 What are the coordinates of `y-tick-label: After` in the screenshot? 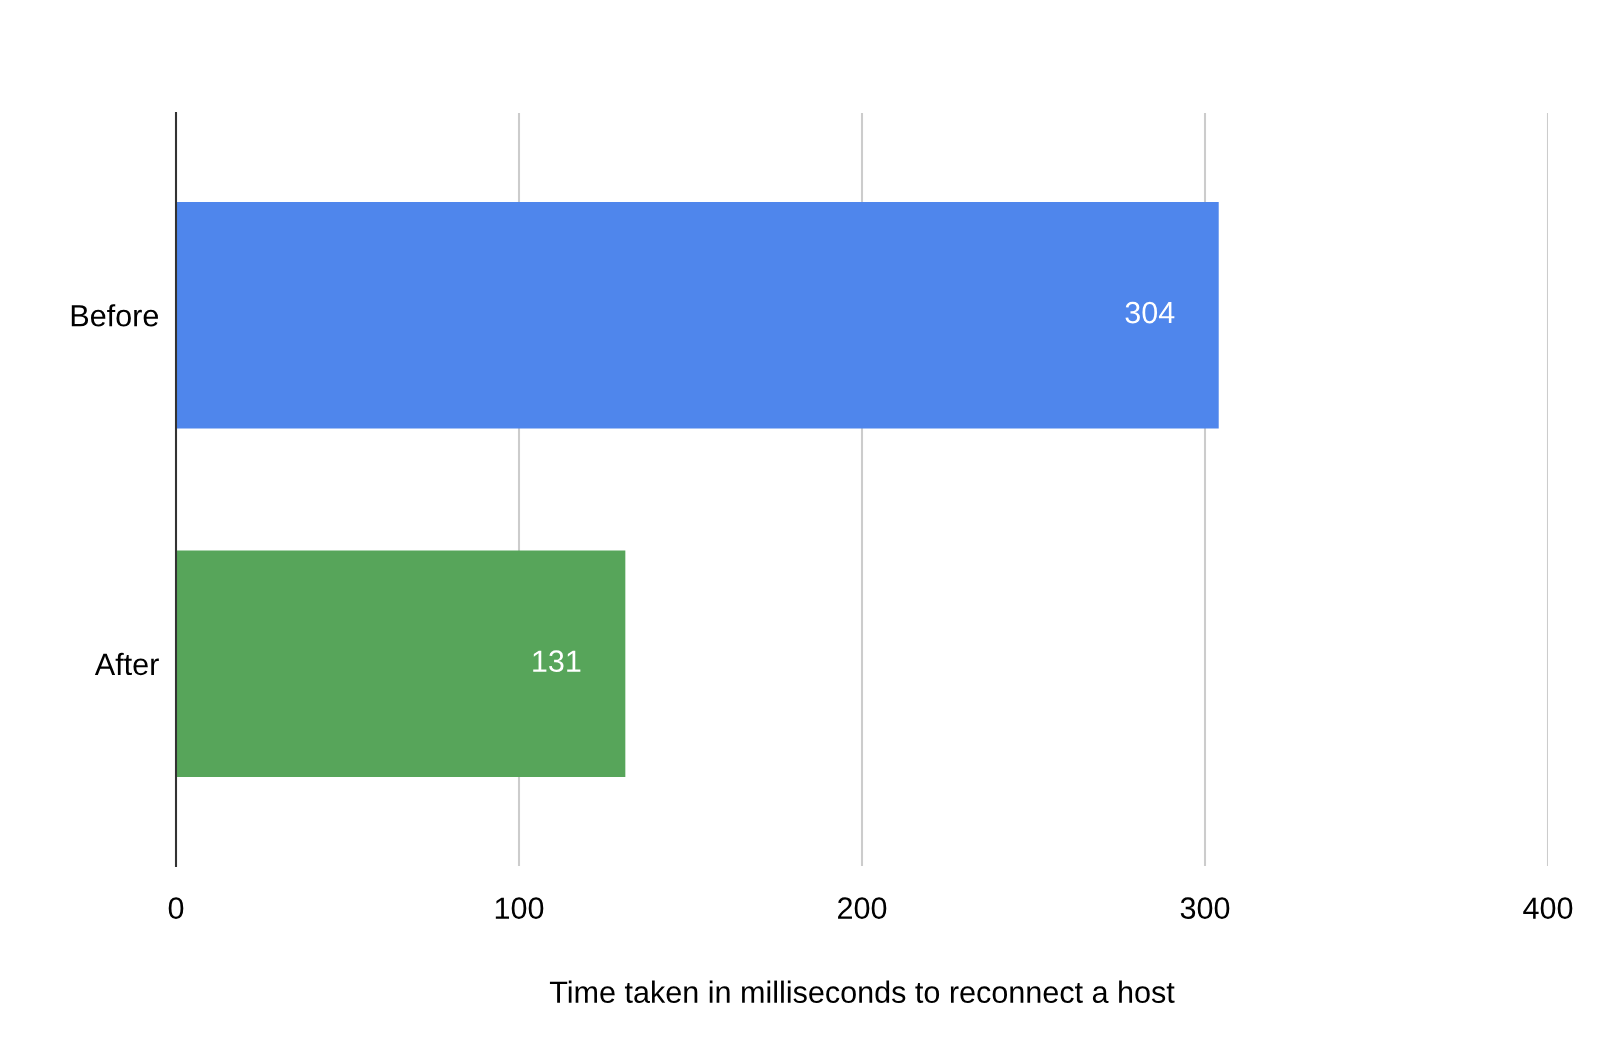 It's located at (126, 664).